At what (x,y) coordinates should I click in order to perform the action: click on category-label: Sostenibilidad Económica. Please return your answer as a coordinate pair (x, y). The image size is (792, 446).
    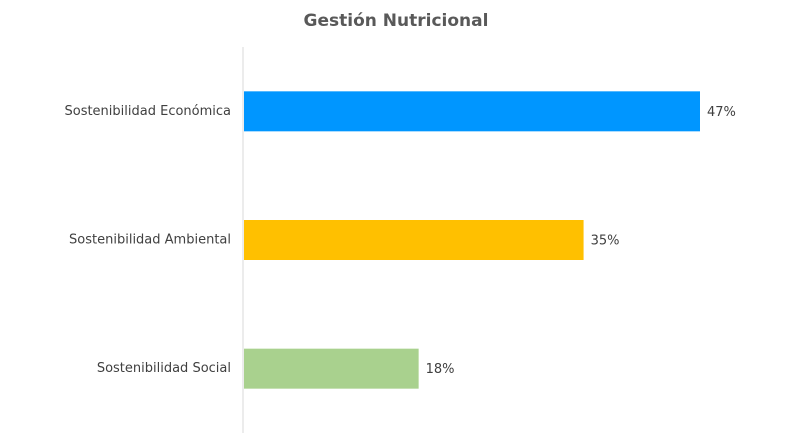
    Looking at the image, I should click on (147, 111).